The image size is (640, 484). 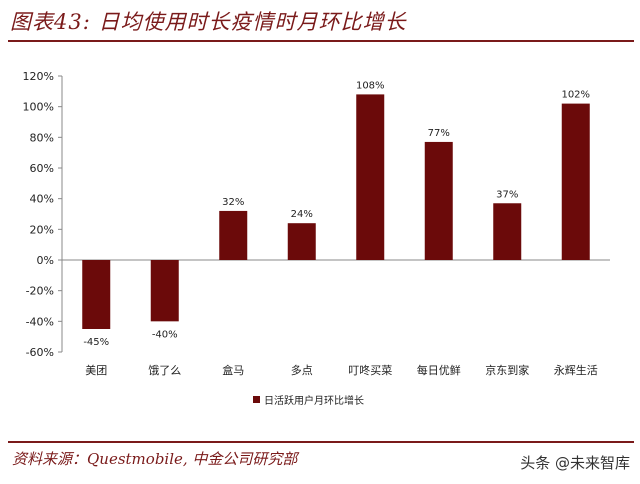 What do you see at coordinates (40, 352) in the screenshot?
I see `y-tick-label: -60%` at bounding box center [40, 352].